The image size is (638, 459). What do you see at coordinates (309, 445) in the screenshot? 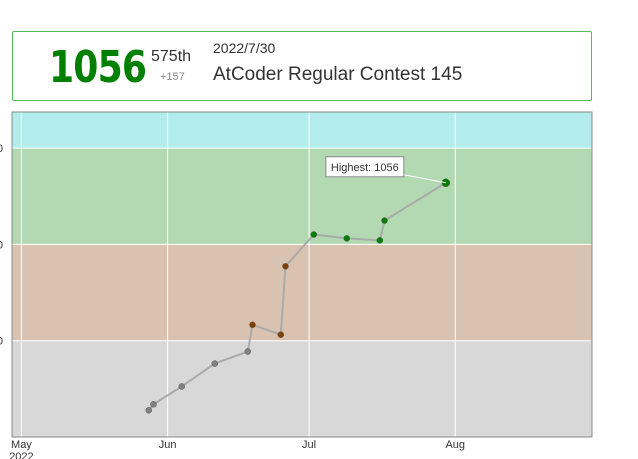
I see `x-tick-label: Jul` at bounding box center [309, 445].